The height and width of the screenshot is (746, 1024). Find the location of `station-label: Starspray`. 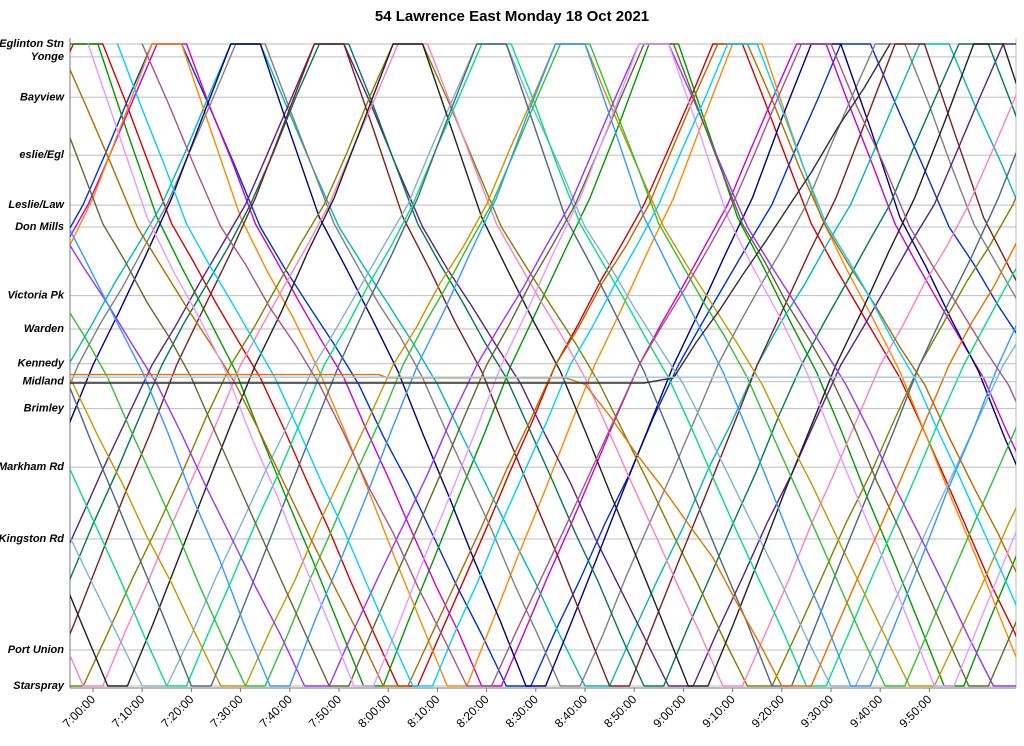

station-label: Starspray is located at coordinates (39, 686).